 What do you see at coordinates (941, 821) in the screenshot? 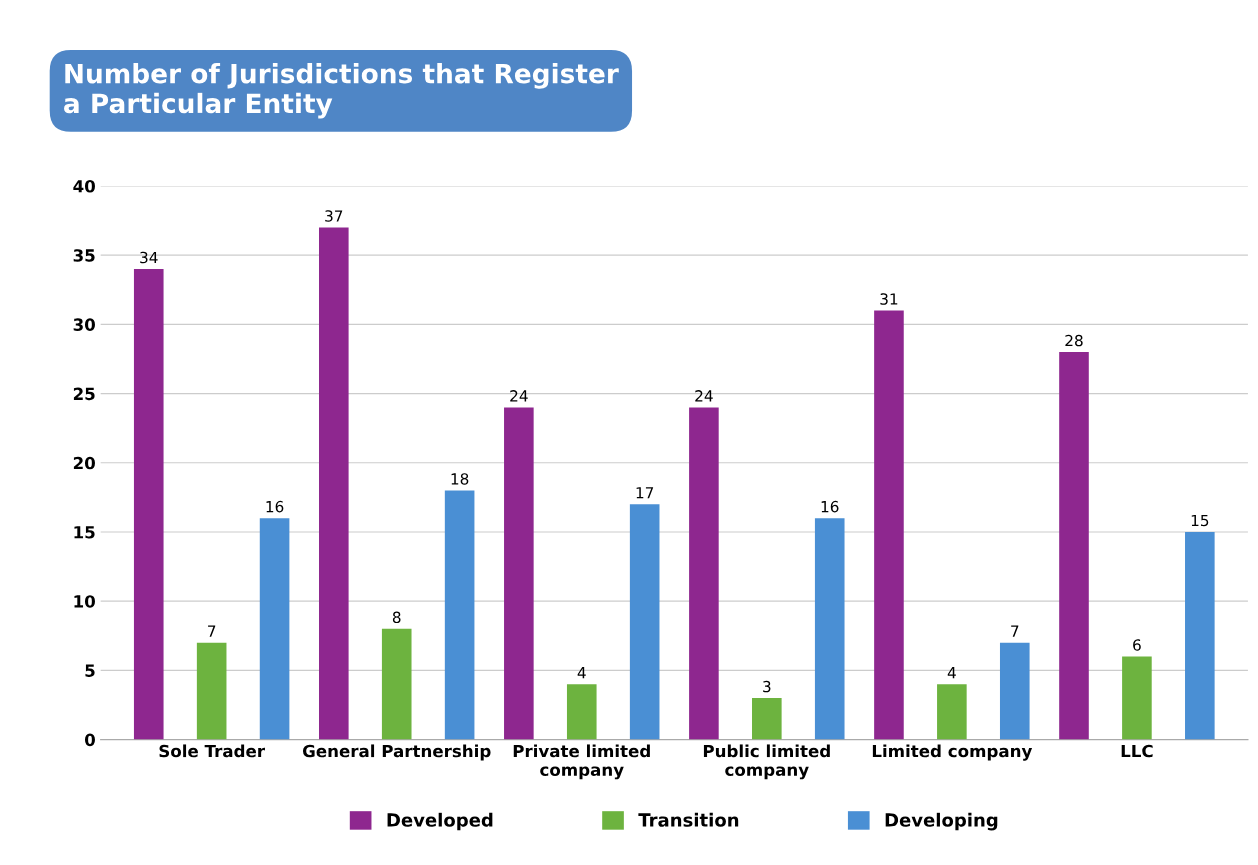
I see `legend-label: Developing` at bounding box center [941, 821].